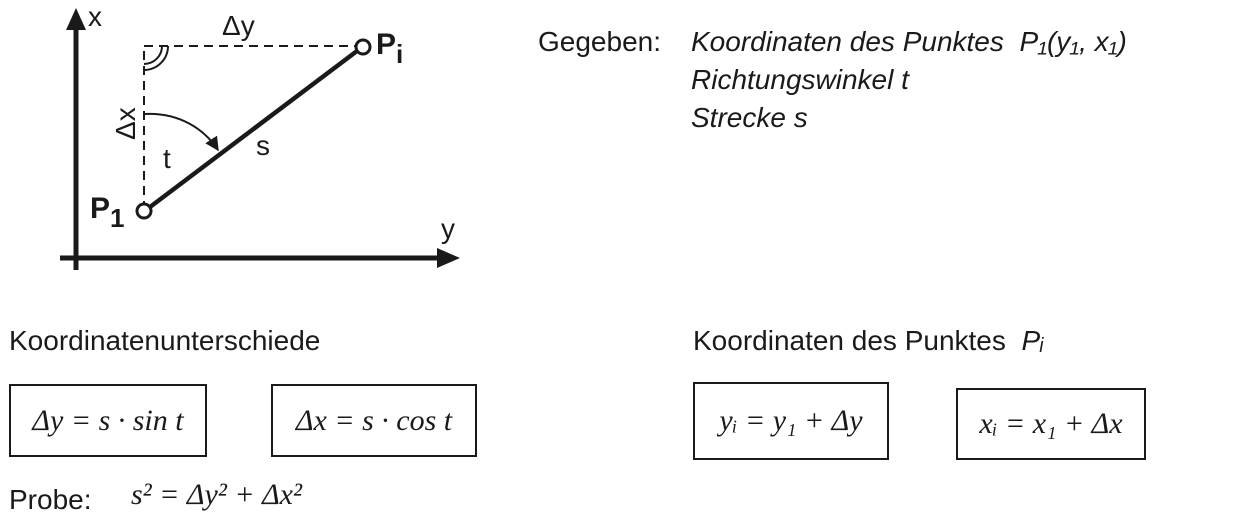 The image size is (1245, 519). Describe the element at coordinates (1073, 41) in the screenshot. I see `given-line-1-formula: P₁(y₁, x₁)` at that location.